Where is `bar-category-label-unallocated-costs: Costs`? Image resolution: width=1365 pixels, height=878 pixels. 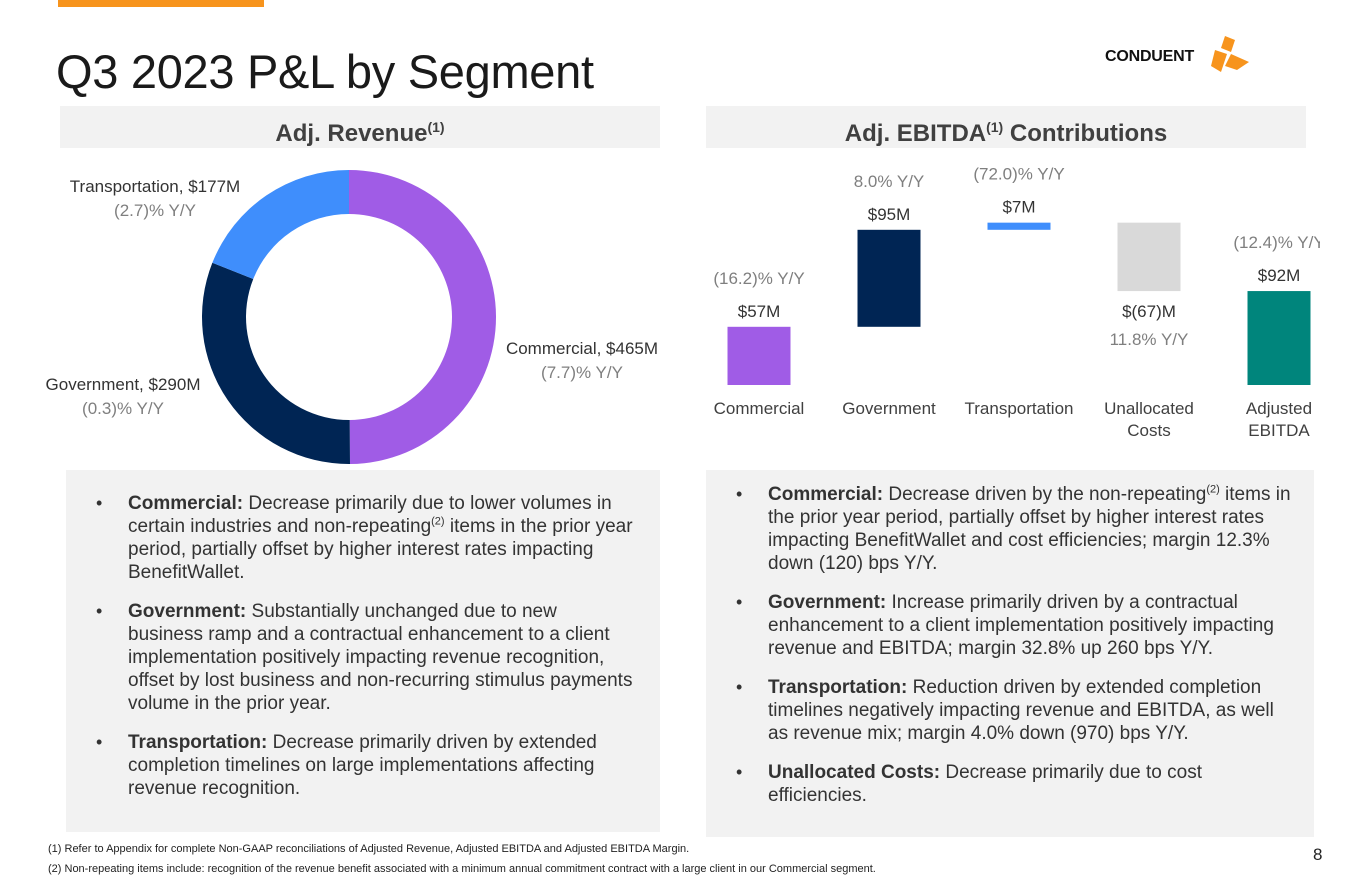 bar-category-label-unallocated-costs: Costs is located at coordinates (1148, 430).